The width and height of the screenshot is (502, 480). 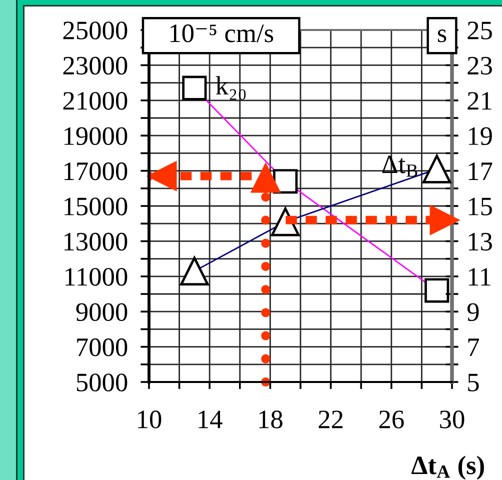 I want to click on y2-tick-label: 21, so click(x=480, y=101).